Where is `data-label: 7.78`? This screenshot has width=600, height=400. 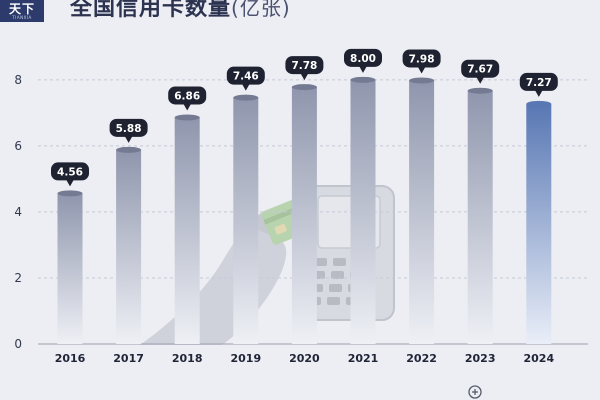 data-label: 7.78 is located at coordinates (304, 66).